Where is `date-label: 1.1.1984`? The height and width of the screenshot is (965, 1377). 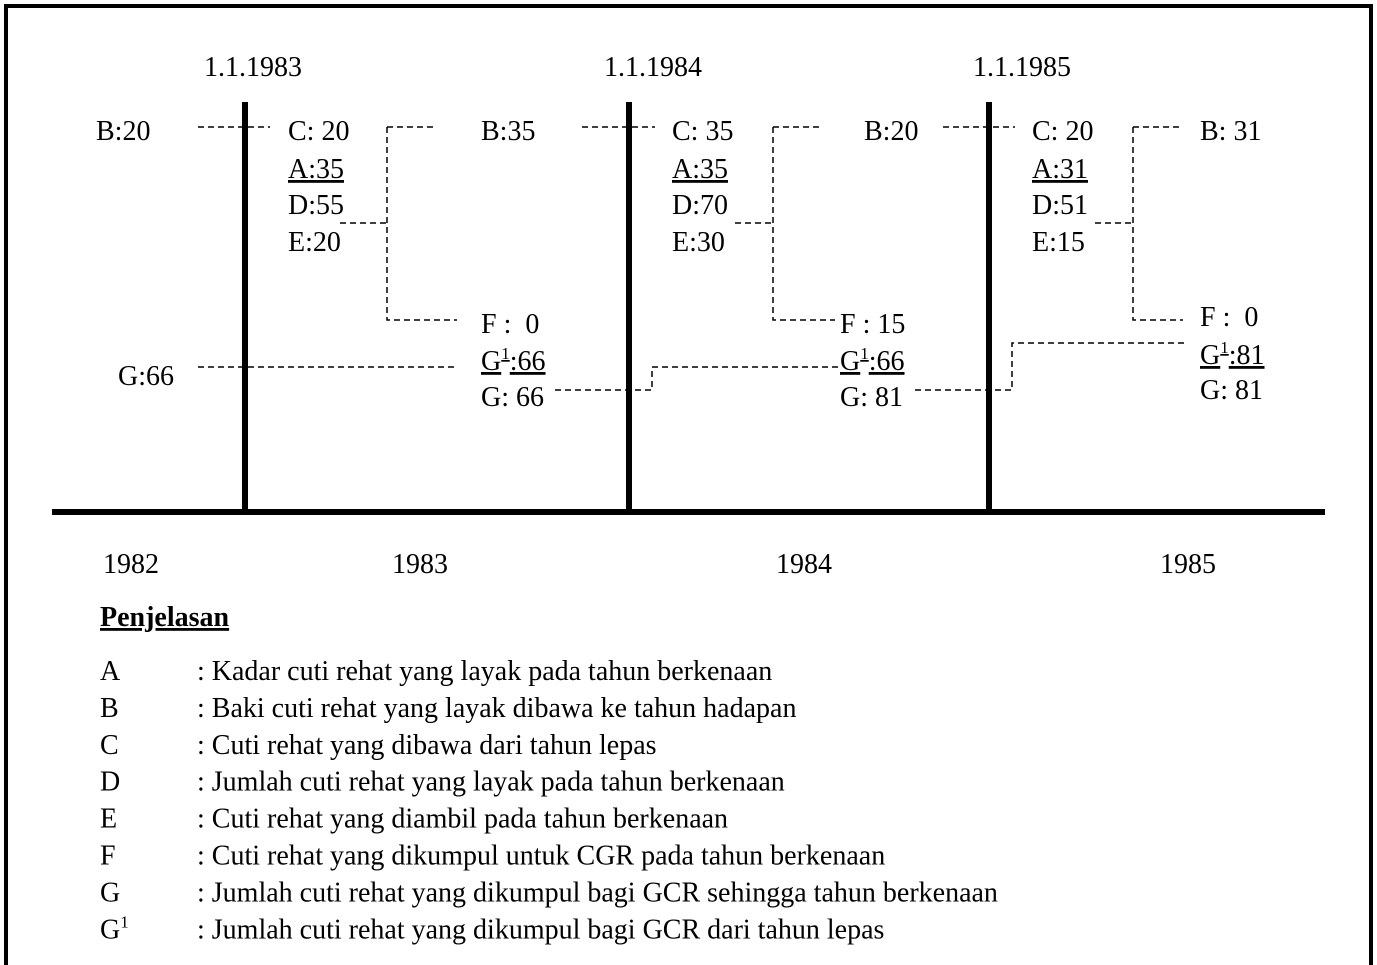 date-label: 1.1.1984 is located at coordinates (653, 67).